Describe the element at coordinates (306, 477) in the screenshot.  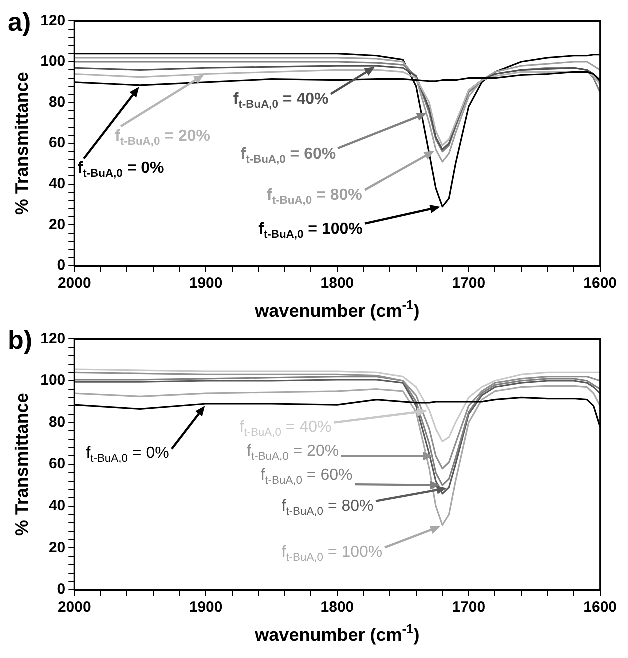
I see `legend-label: f$_{t-BuA,0}$ = 60%` at that location.